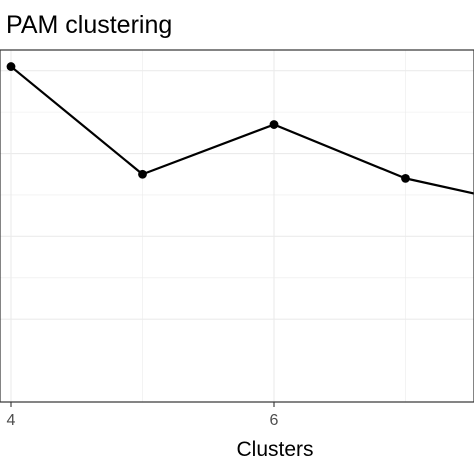 This screenshot has width=474, height=474. What do you see at coordinates (274, 420) in the screenshot?
I see `x-tick-label: 6` at bounding box center [274, 420].